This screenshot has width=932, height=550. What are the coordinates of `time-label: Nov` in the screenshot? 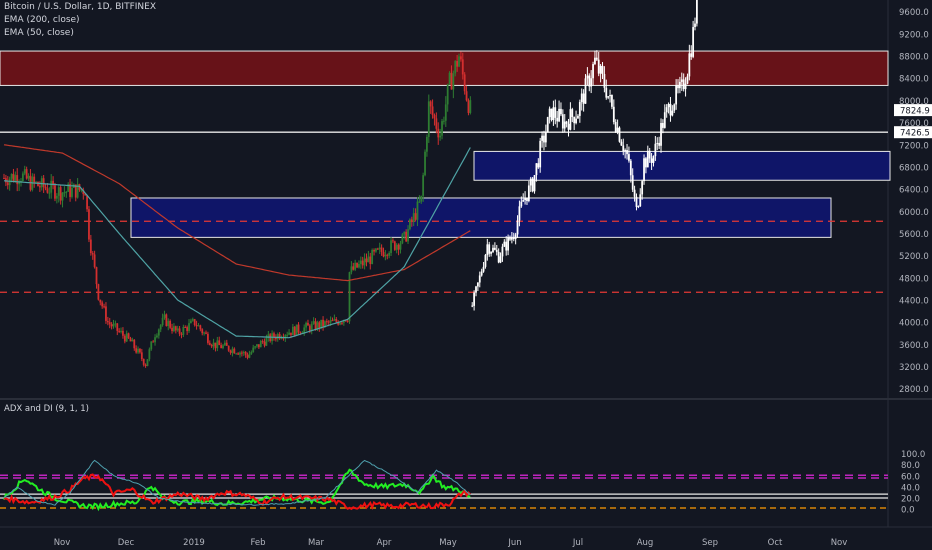 It's located at (839, 543).